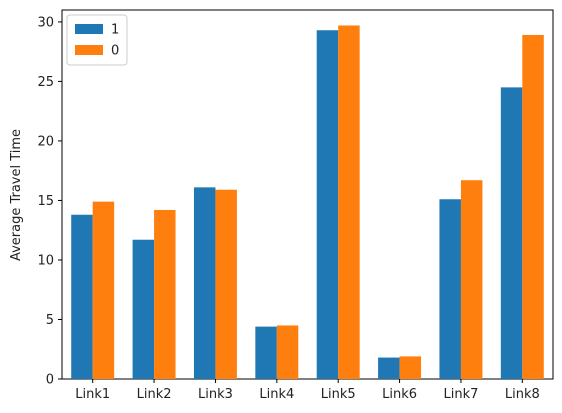  Describe the element at coordinates (45, 82) in the screenshot. I see `y-tick-label: 25` at that location.